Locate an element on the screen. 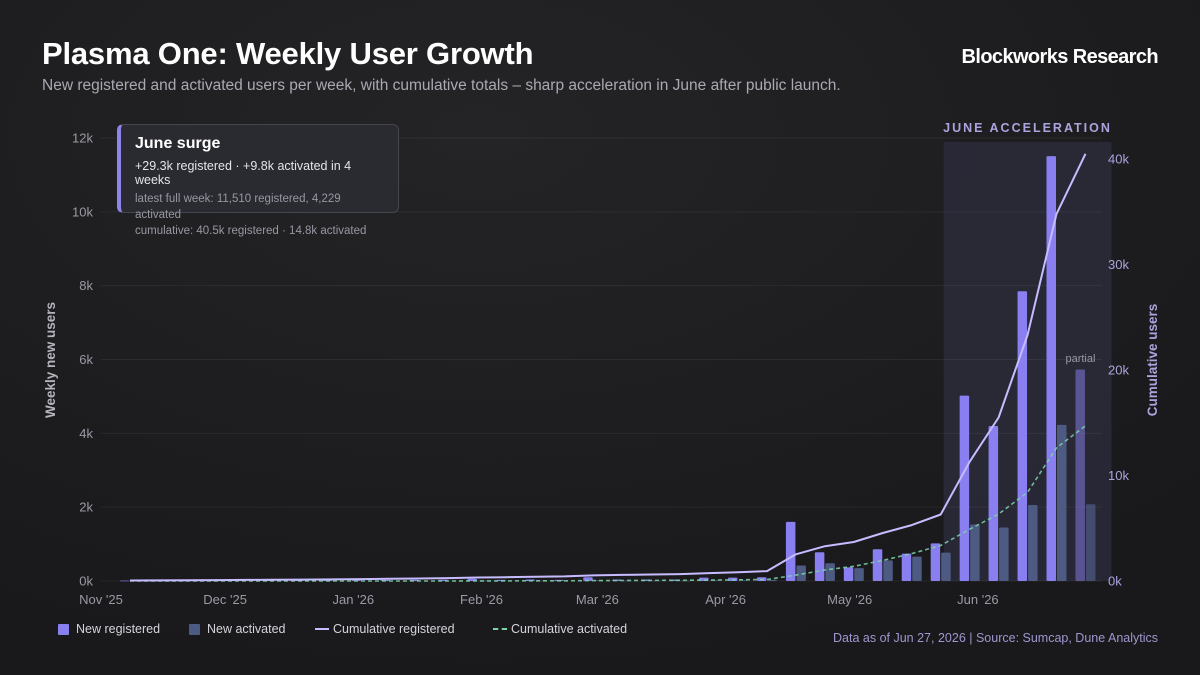  legend-item-cumulative-registered: Cumulative registered is located at coordinates (404, 629).